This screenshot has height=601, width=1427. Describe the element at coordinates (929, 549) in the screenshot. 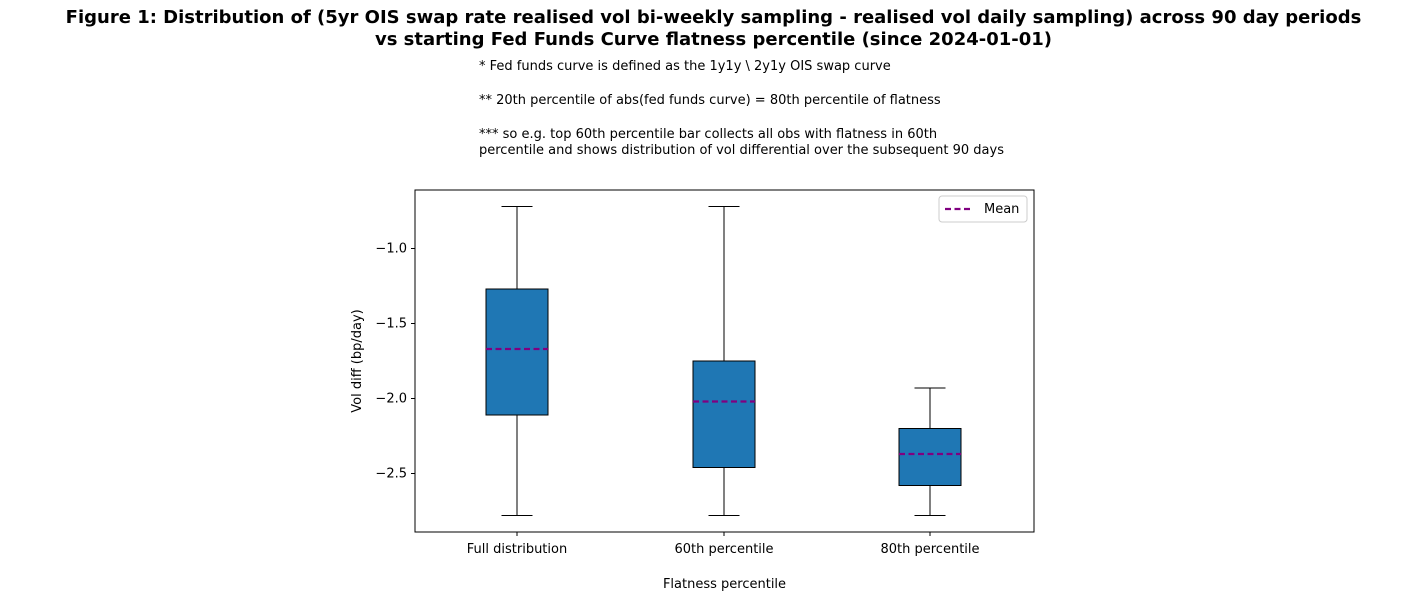

I see `x-tick-label: 80th percentile` at that location.